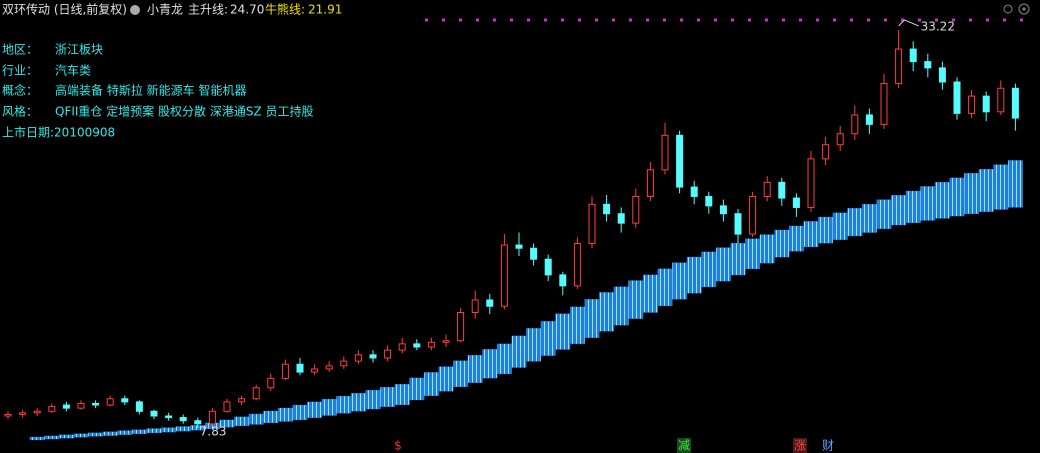 This screenshot has width=1040, height=453. I want to click on dropdown-icon, so click(135, 10).